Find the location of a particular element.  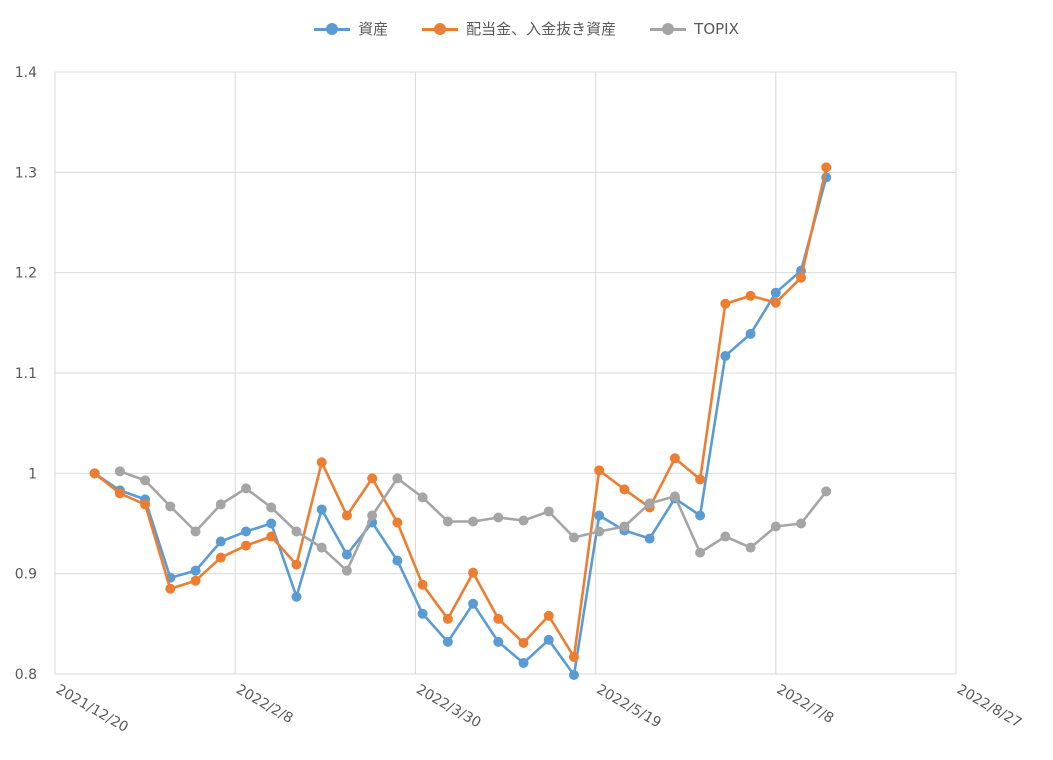

y-tick-label: 0.9 is located at coordinates (26, 575).